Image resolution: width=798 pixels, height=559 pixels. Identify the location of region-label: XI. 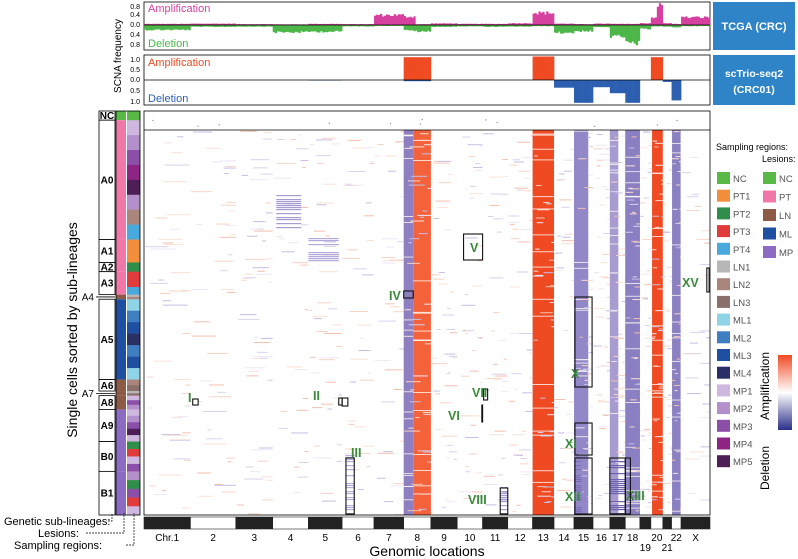
(571, 444).